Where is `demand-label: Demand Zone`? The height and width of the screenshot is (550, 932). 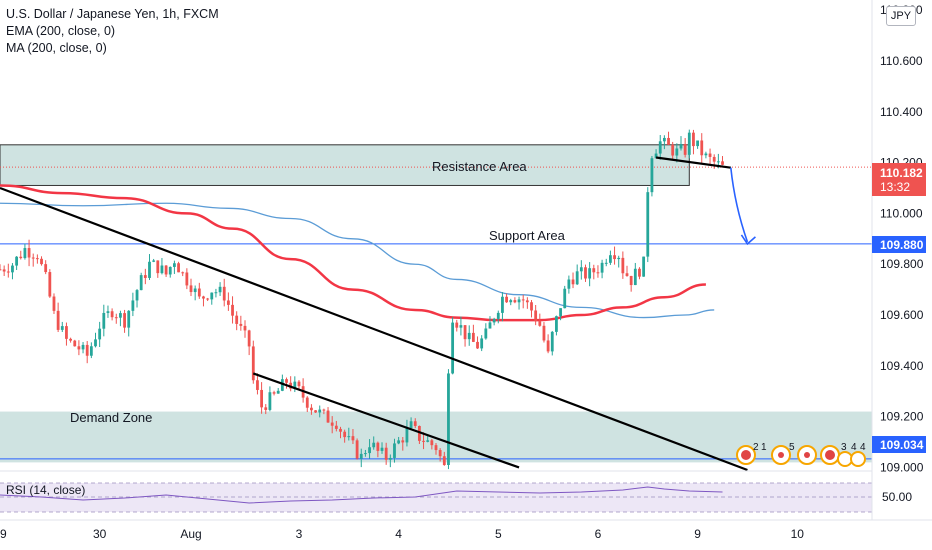
demand-label: Demand Zone is located at coordinates (111, 417).